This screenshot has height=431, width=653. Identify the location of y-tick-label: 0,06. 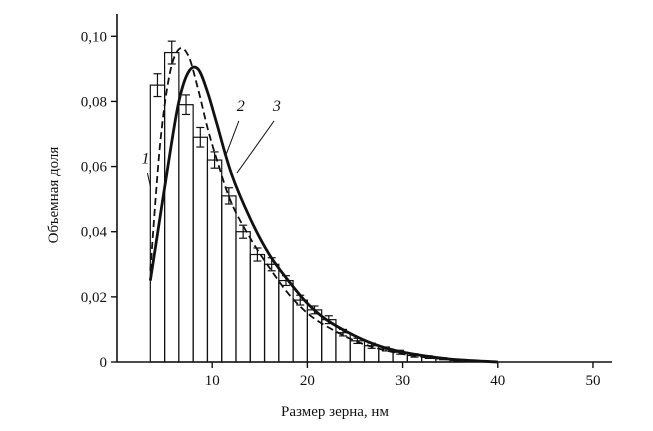
(94, 168).